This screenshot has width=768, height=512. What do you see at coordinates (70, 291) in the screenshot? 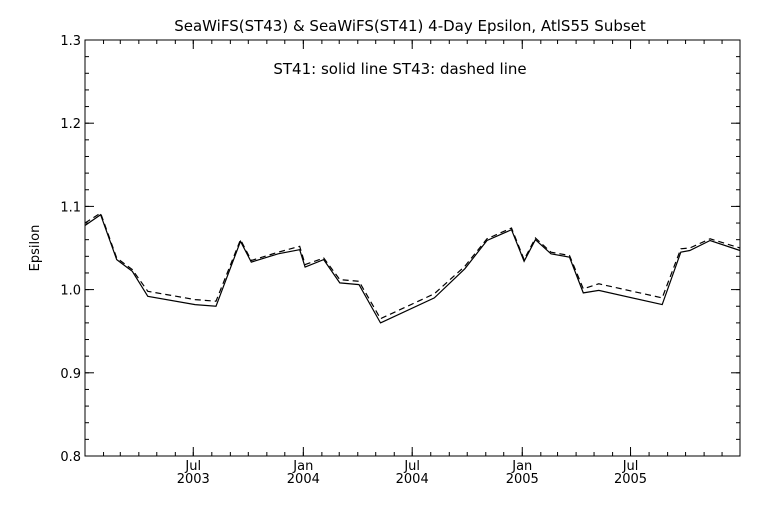
I see `y-tick-label: 1.0` at bounding box center [70, 291].